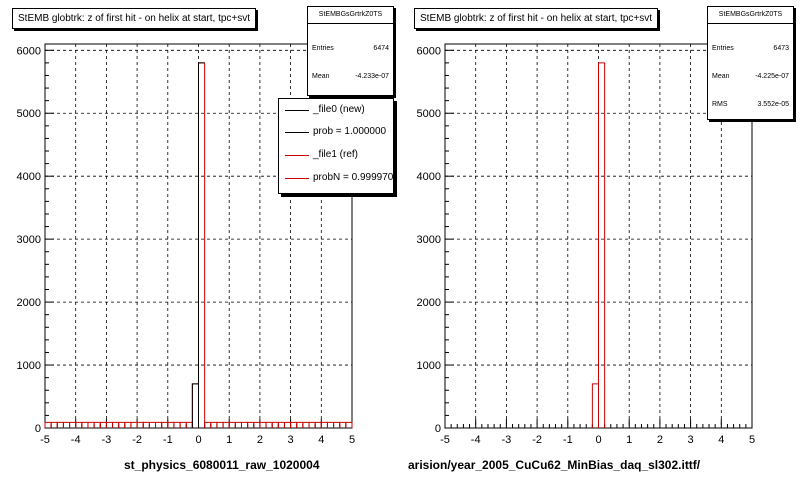 The height and width of the screenshot is (480, 800). I want to click on legend-label: prob = 1.000000, so click(350, 131).